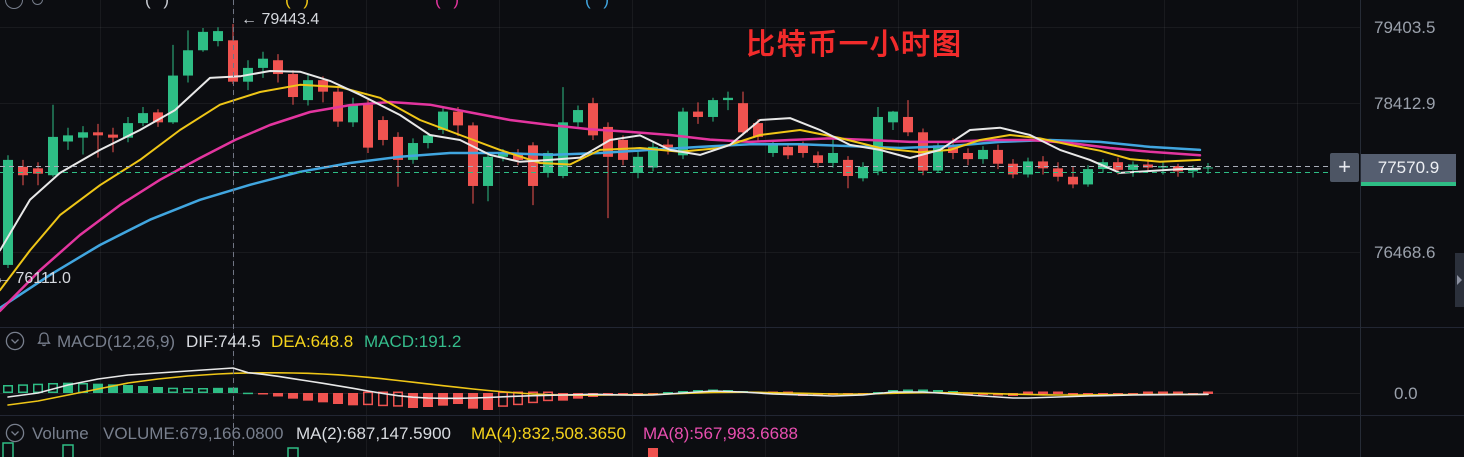  I want to click on price-axis-border, so click(1360, 228).